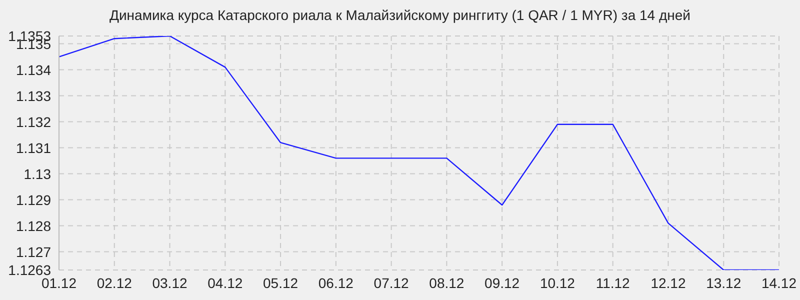  Describe the element at coordinates (446, 282) in the screenshot. I see `x-tick-label: 08.12` at that location.